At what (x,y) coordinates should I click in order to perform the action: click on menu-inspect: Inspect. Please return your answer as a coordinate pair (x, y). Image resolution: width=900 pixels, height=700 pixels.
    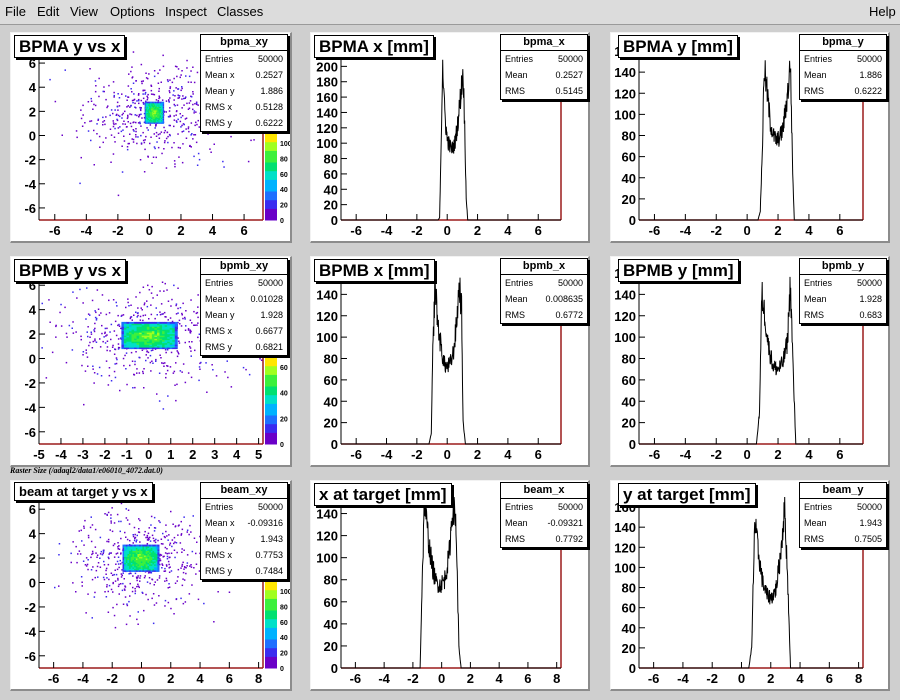
    Looking at the image, I should click on (186, 11).